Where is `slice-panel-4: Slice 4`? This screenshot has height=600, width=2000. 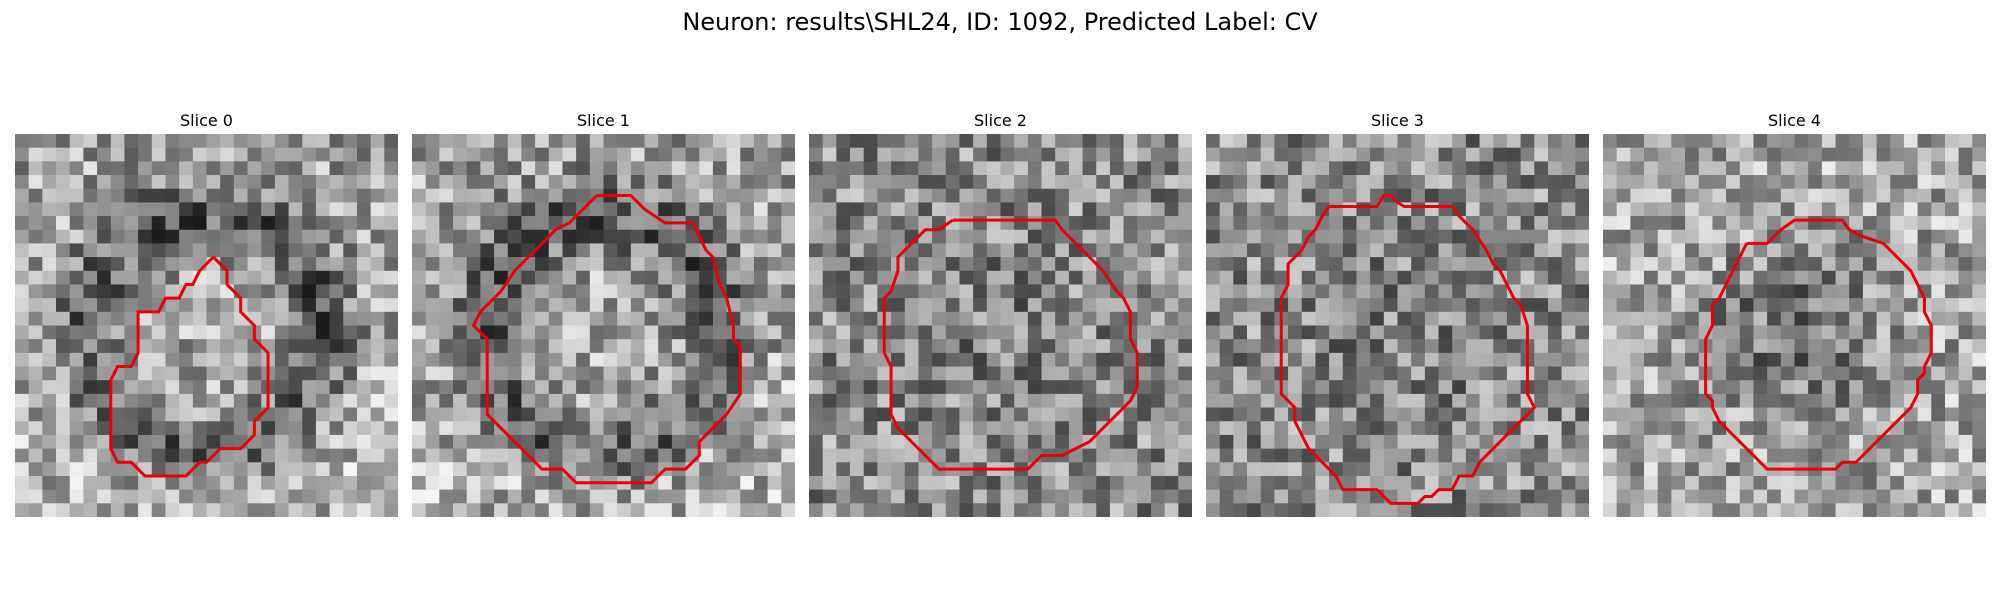
slice-panel-4: Slice 4 is located at coordinates (1794, 315).